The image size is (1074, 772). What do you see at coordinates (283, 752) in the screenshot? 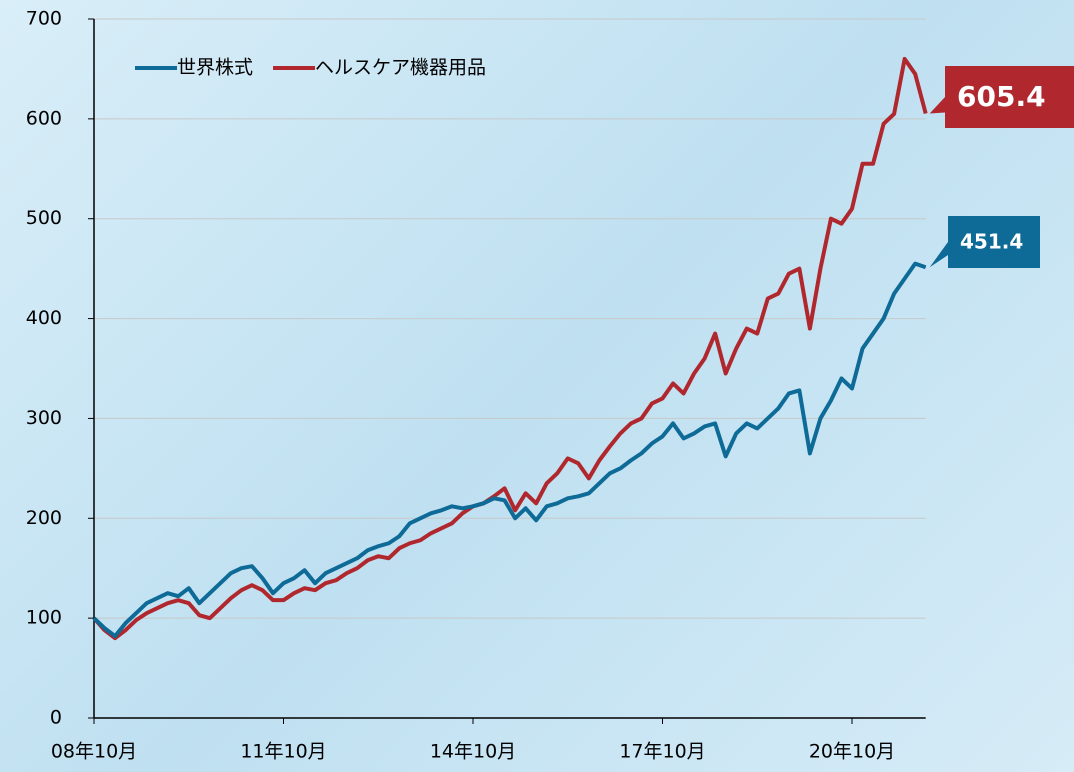
I see `x-tick-label: 11年10月` at bounding box center [283, 752].